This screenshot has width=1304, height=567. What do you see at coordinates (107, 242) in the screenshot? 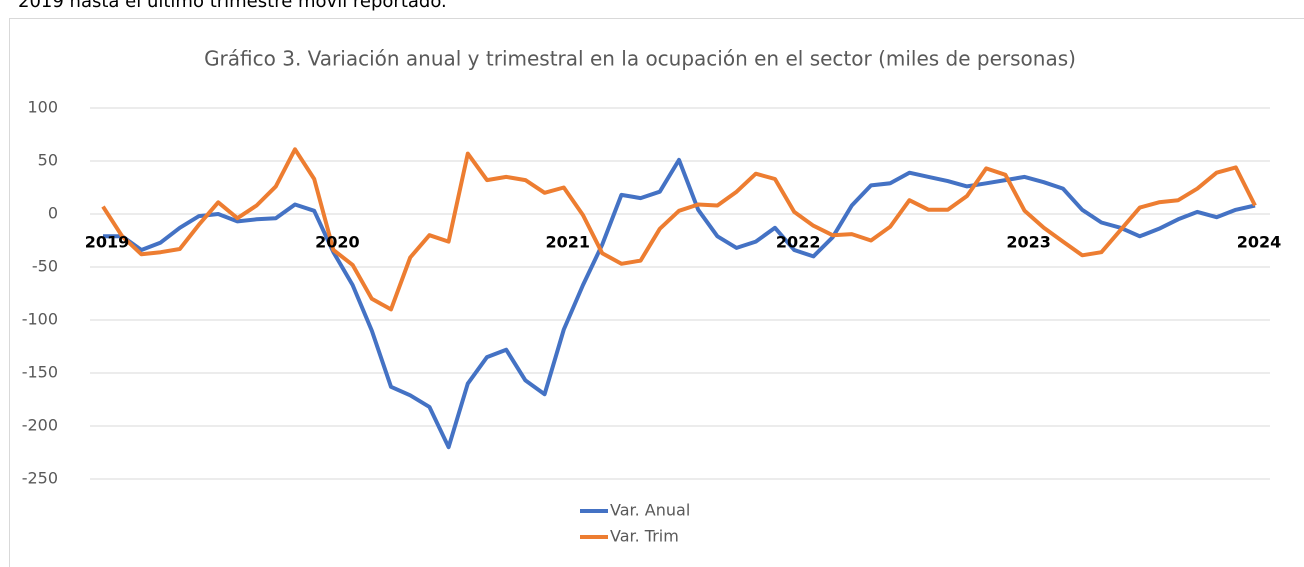
I see `x-tick-label: 2019` at bounding box center [107, 242].